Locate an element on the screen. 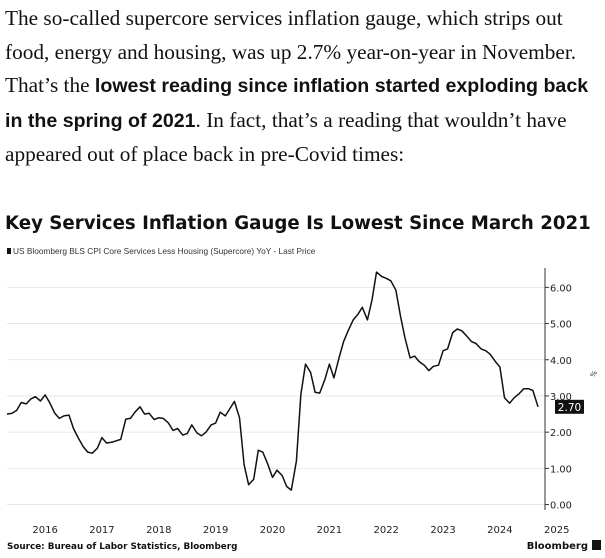 The height and width of the screenshot is (558, 605). x-tick-label: 2016 is located at coordinates (44, 530).